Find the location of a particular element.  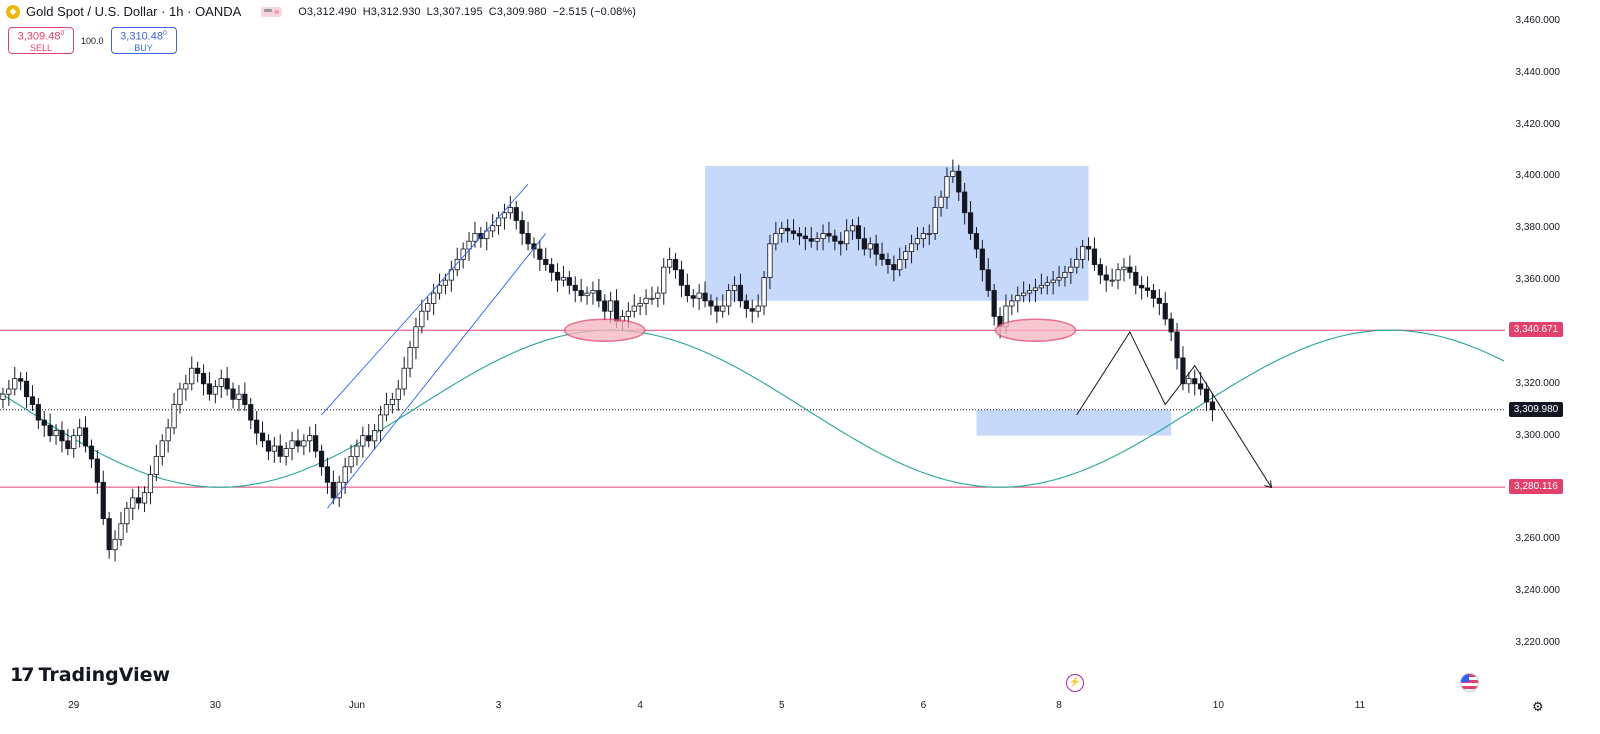

price-axis-tick: 3,420.000 is located at coordinates (1538, 124).